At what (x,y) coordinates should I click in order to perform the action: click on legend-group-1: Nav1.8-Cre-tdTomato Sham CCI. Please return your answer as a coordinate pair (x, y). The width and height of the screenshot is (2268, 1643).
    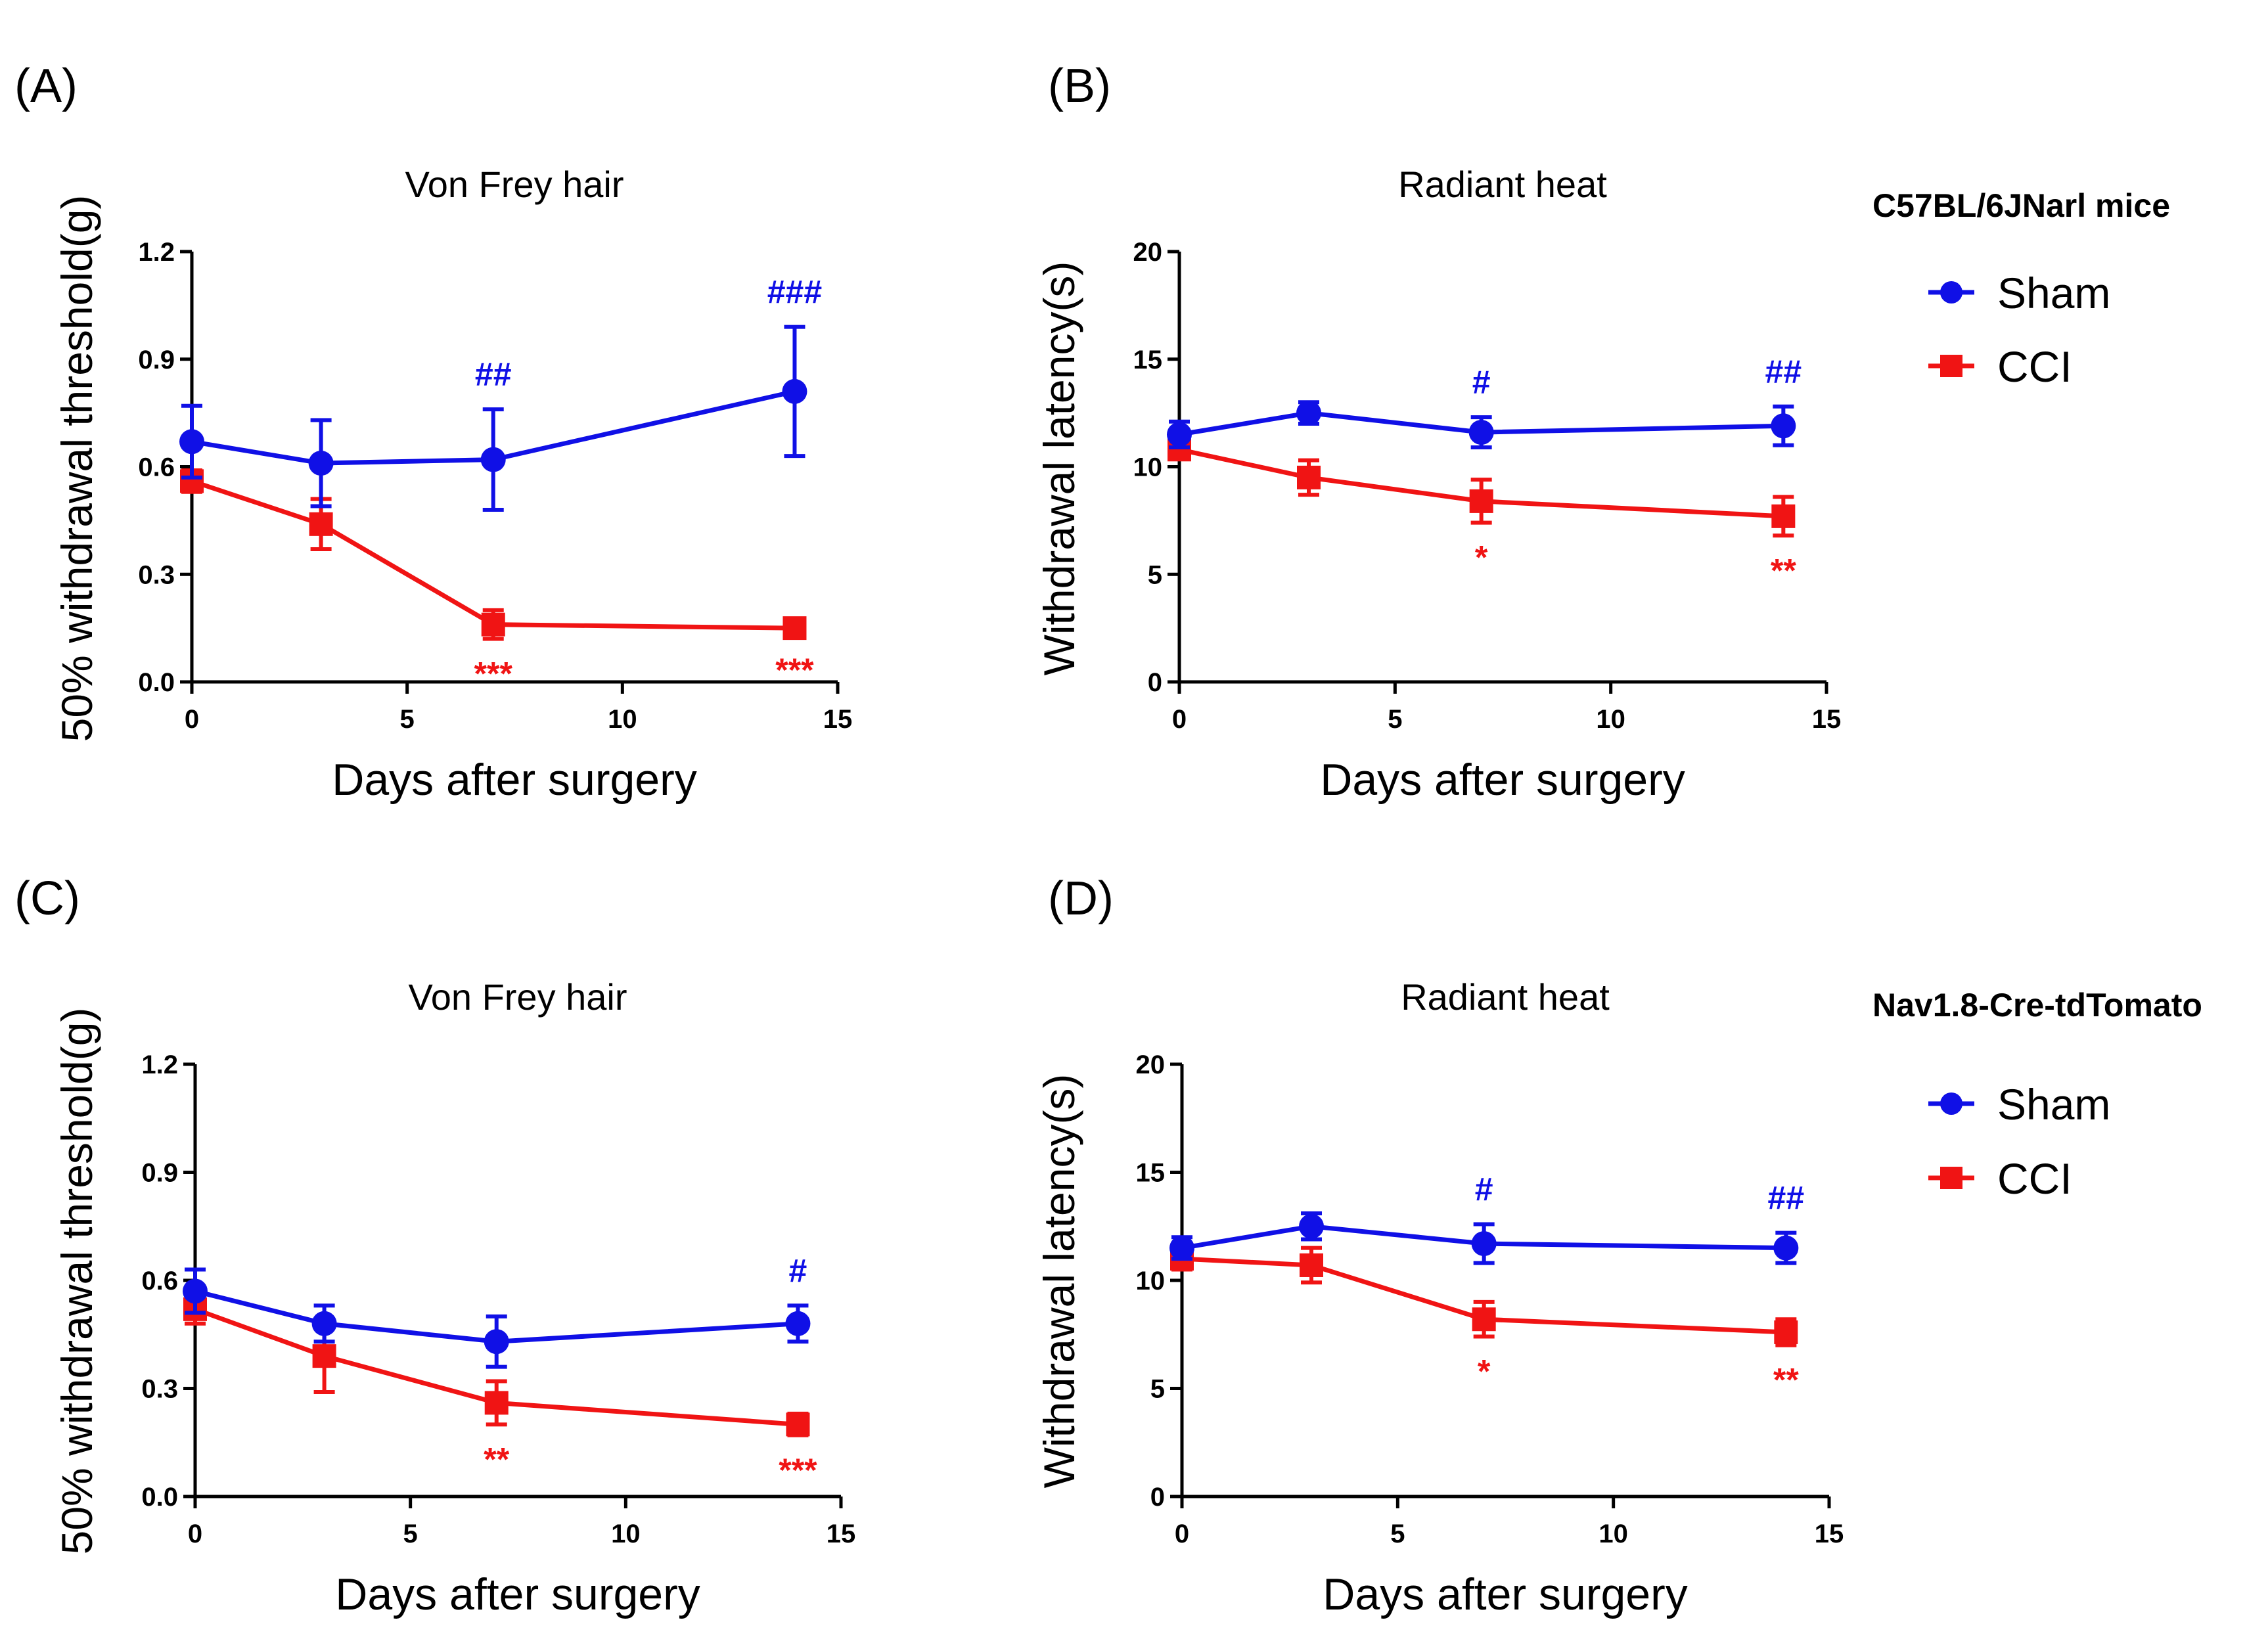
    Looking at the image, I should click on (2037, 1095).